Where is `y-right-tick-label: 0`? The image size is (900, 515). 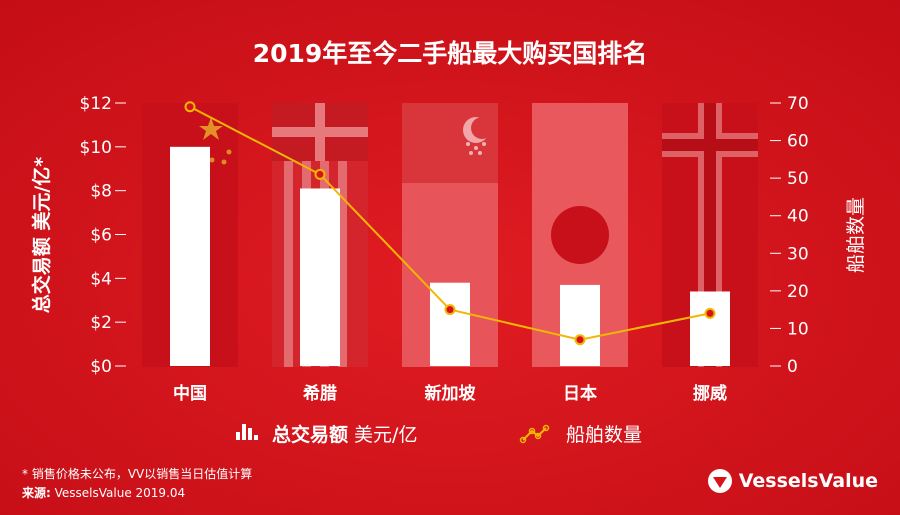
y-right-tick-label: 0 is located at coordinates (792, 367).